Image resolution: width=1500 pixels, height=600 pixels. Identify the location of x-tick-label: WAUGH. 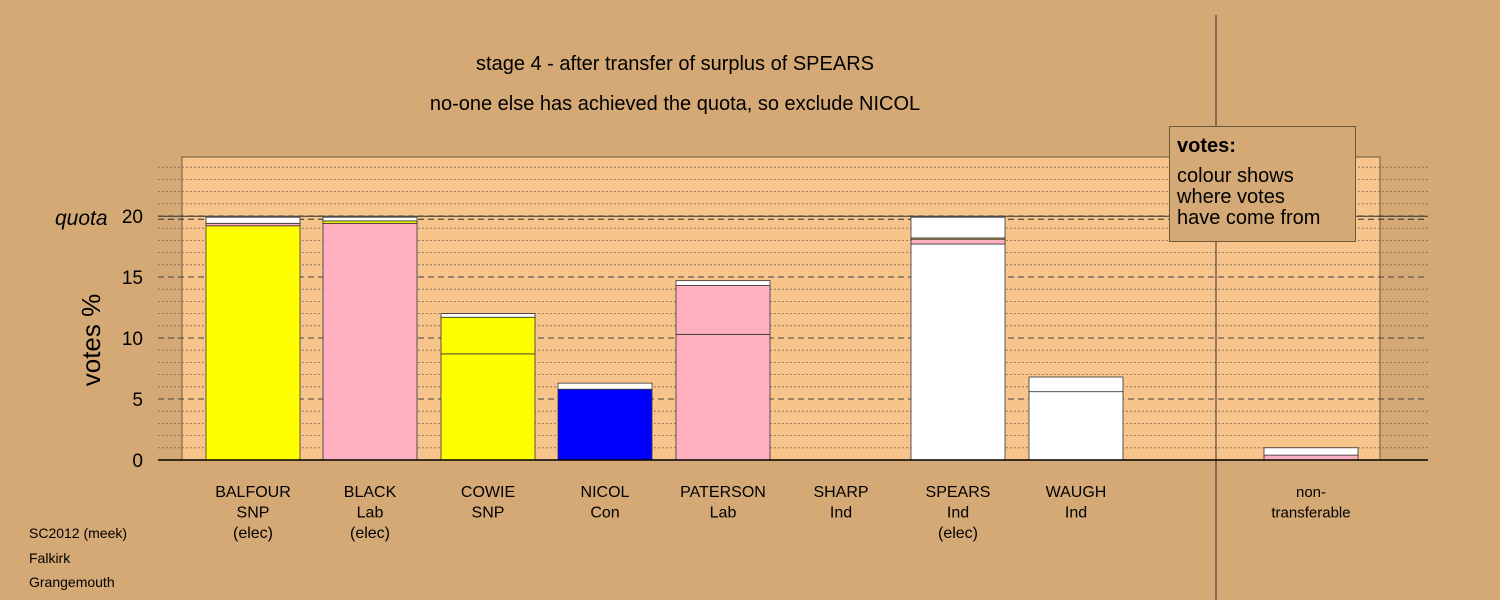
(1076, 492).